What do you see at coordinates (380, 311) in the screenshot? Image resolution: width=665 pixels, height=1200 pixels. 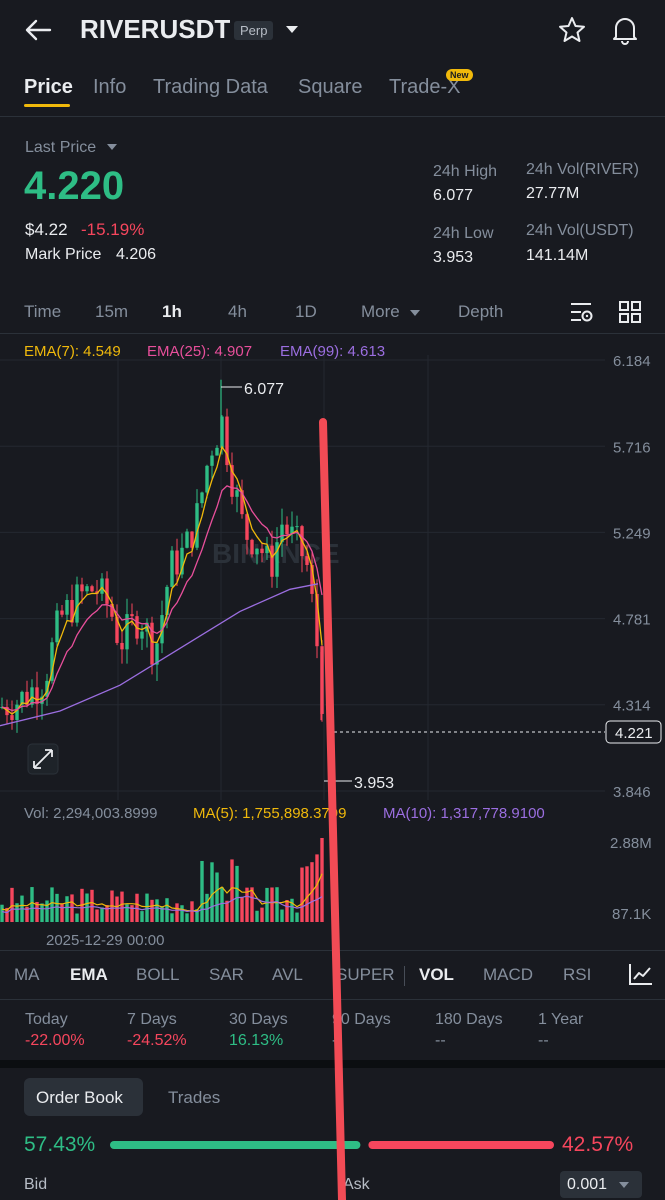 I see `timeframe-more: More` at bounding box center [380, 311].